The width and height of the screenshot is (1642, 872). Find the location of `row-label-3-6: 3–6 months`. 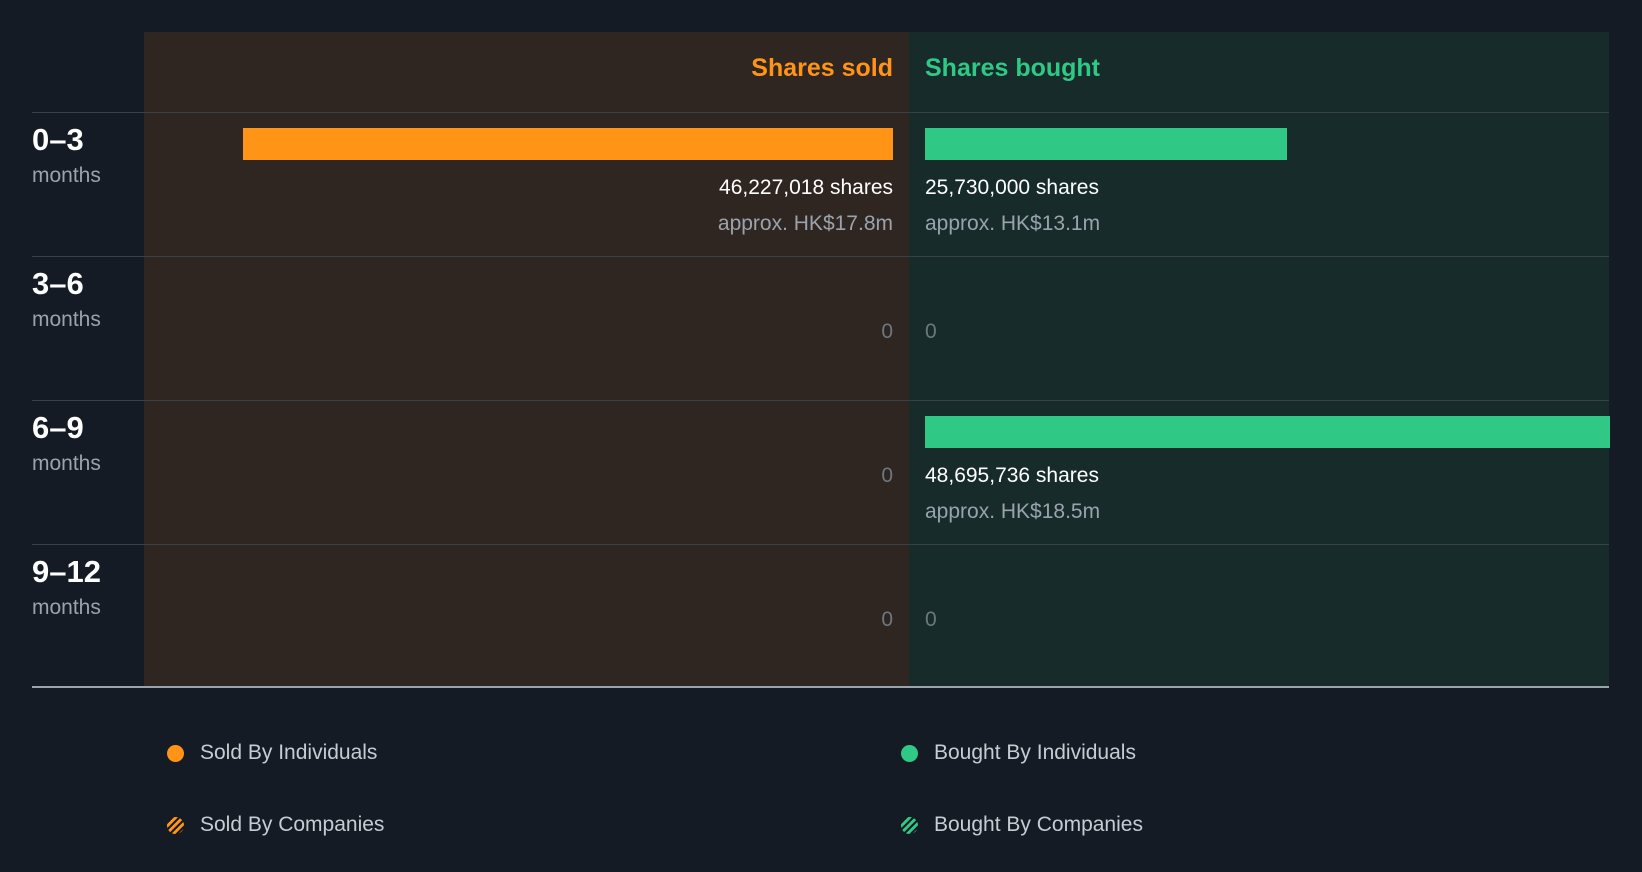

row-label-3-6: 3–6 months is located at coordinates (66, 299).